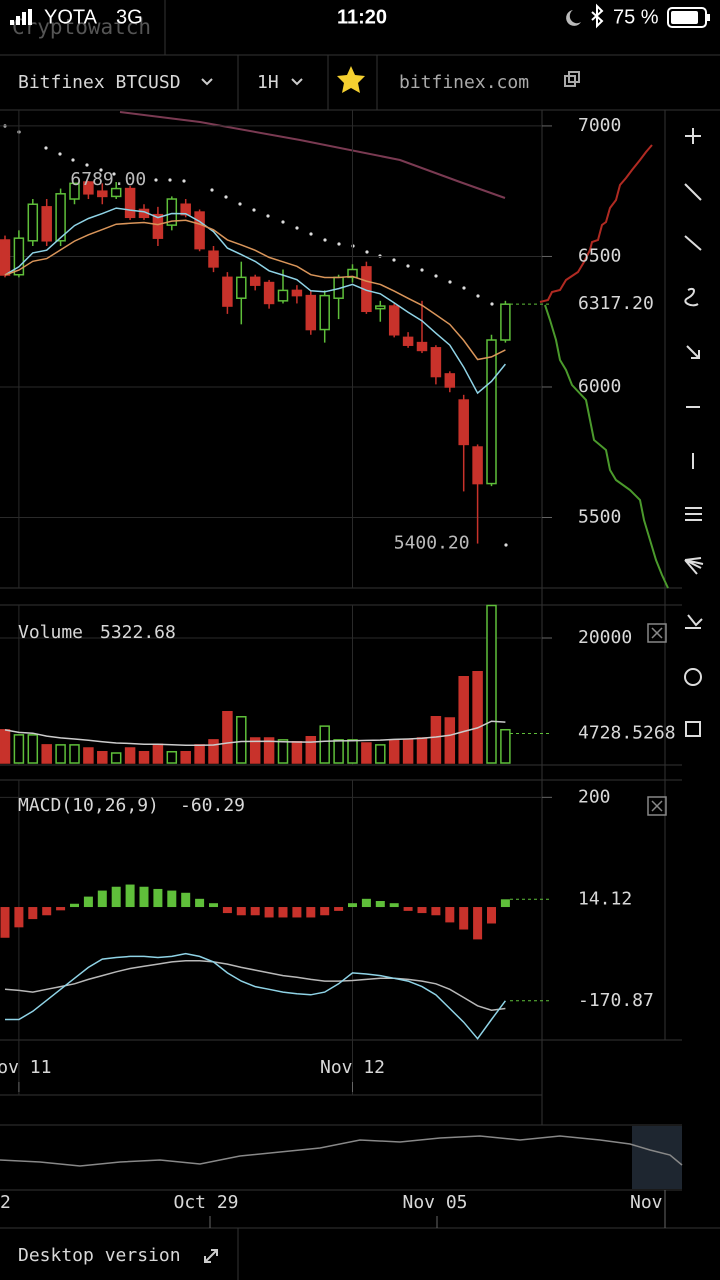 Image resolution: width=720 pixels, height=1280 pixels. What do you see at coordinates (693, 729) in the screenshot?
I see `tool-rect` at bounding box center [693, 729].